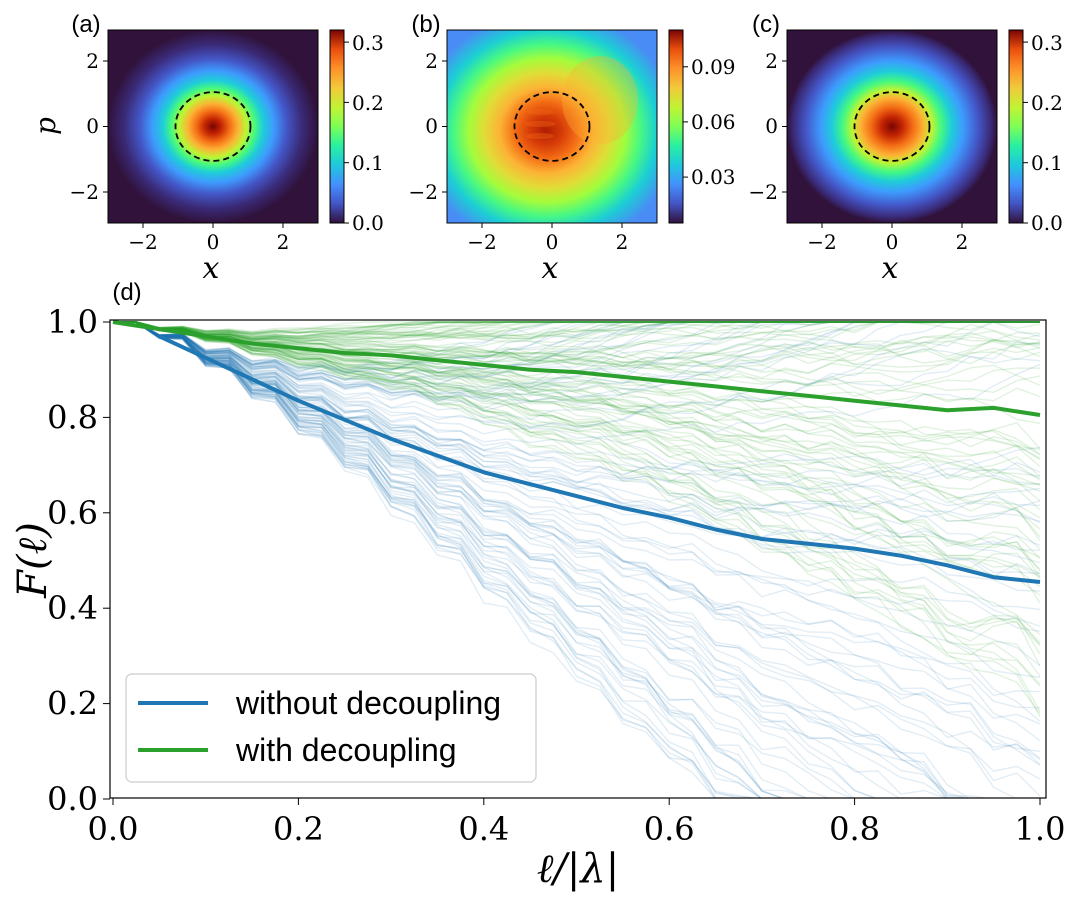 Image resolution: width=1069 pixels, height=899 pixels. I want to click on xtick-a: 0, so click(213, 242).